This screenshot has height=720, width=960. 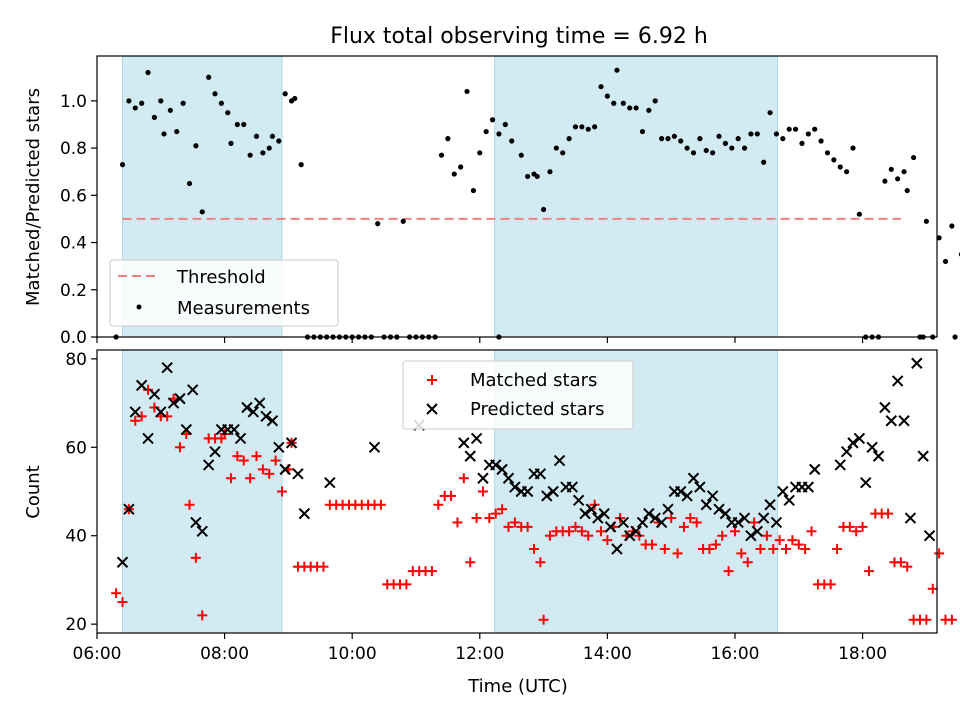 I want to click on bottom-y-tick-label: 20, so click(x=76, y=625).